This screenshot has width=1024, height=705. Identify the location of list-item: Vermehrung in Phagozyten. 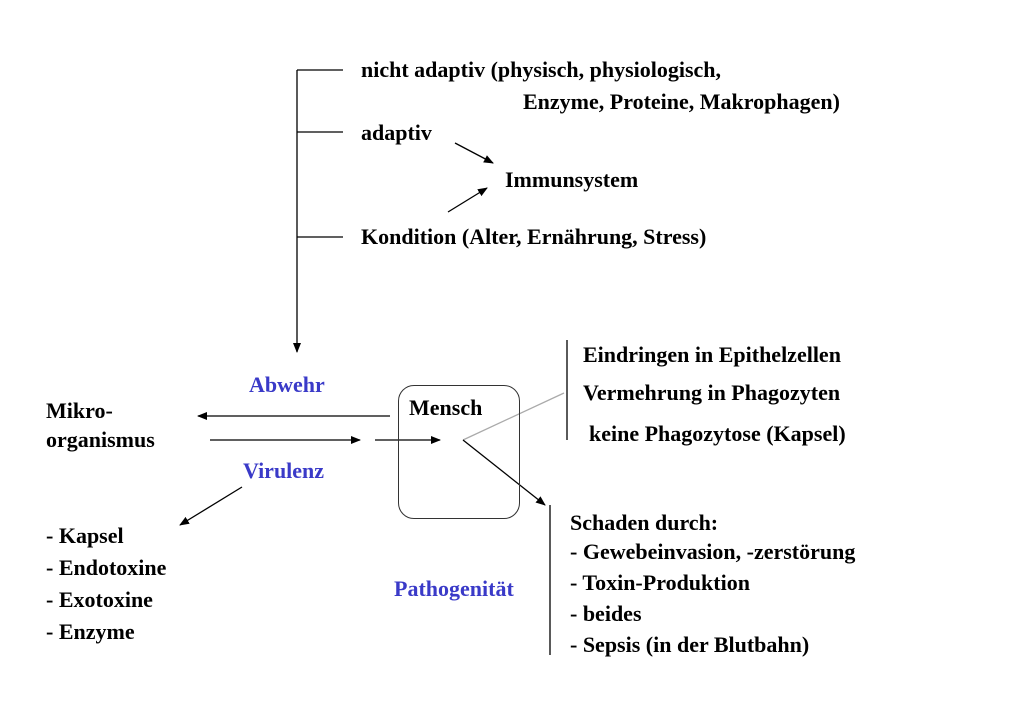
(712, 392).